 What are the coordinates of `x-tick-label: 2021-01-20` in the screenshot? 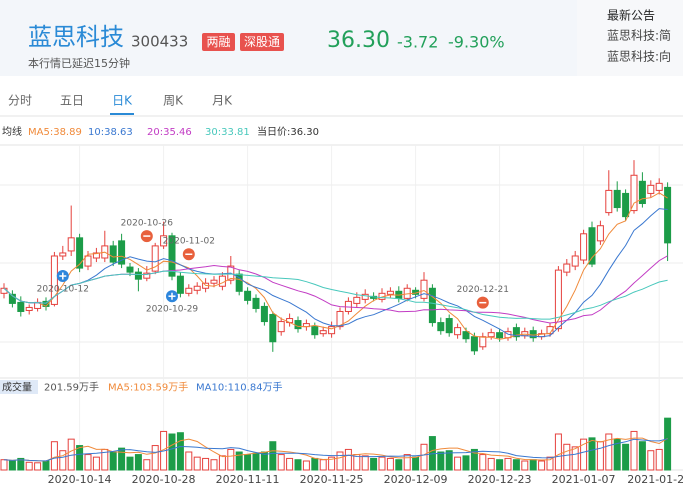 It's located at (655, 479).